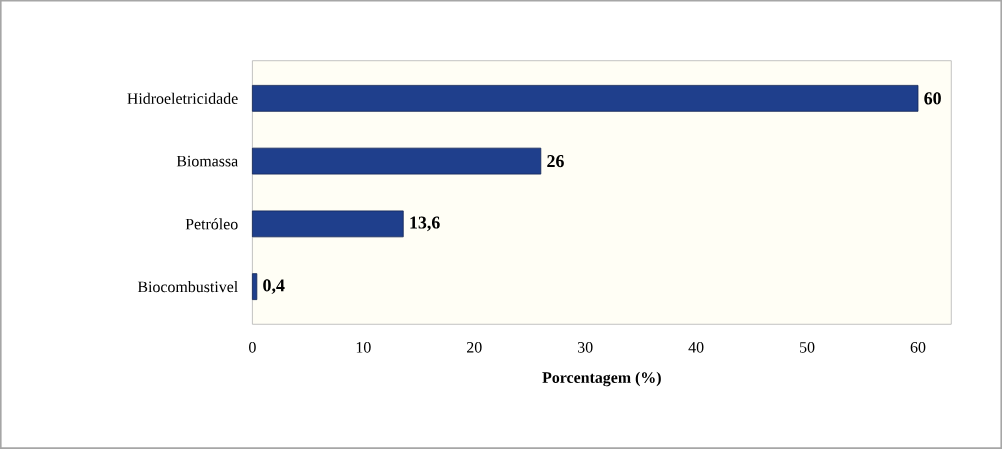 This screenshot has height=449, width=1002. Describe the element at coordinates (274, 287) in the screenshot. I see `data-label: 0,4` at that location.